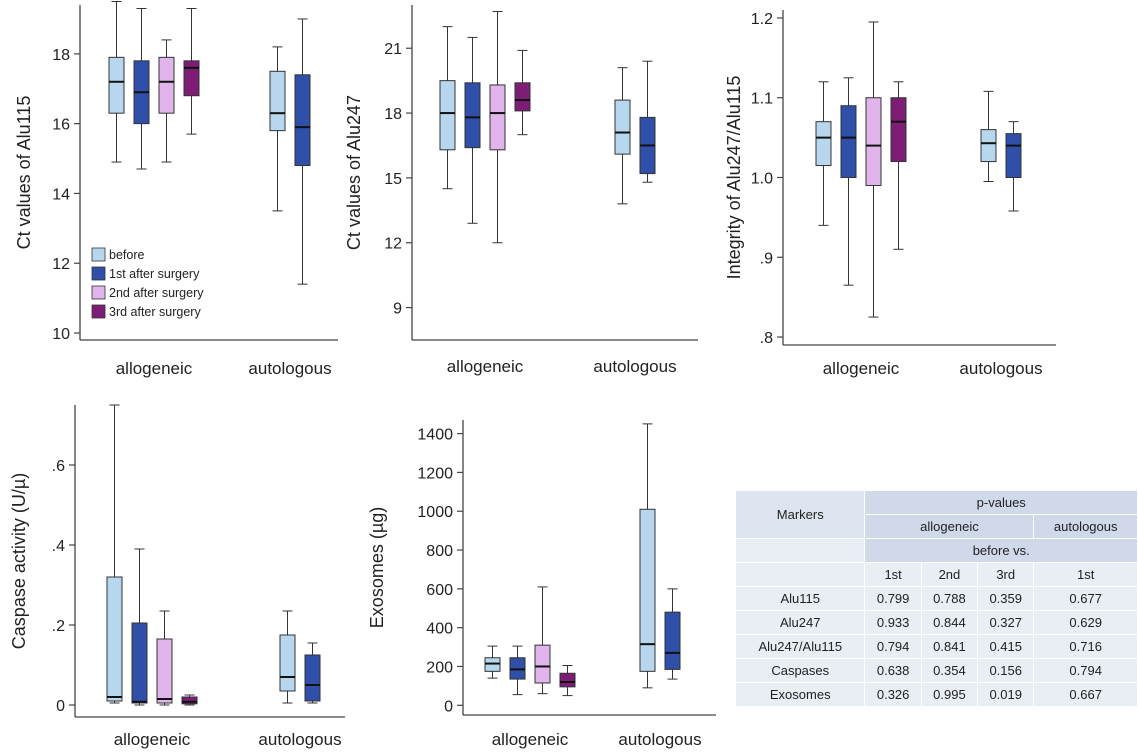 This screenshot has height=752, width=1138. Describe the element at coordinates (58, 546) in the screenshot. I see `y-tick-label: .4` at that location.